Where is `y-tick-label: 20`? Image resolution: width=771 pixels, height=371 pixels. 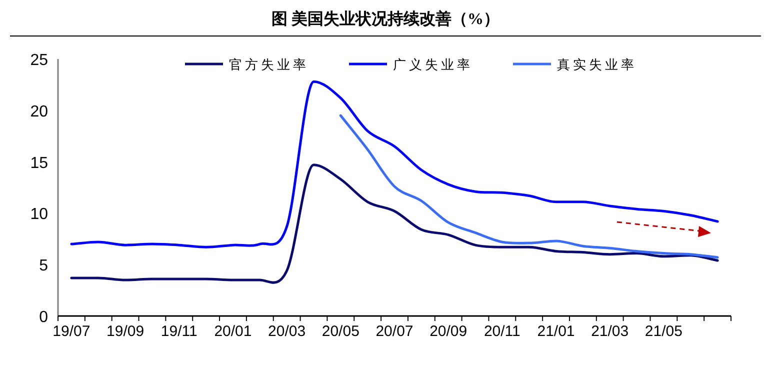
y-tick-label: 20 is located at coordinates (39, 111).